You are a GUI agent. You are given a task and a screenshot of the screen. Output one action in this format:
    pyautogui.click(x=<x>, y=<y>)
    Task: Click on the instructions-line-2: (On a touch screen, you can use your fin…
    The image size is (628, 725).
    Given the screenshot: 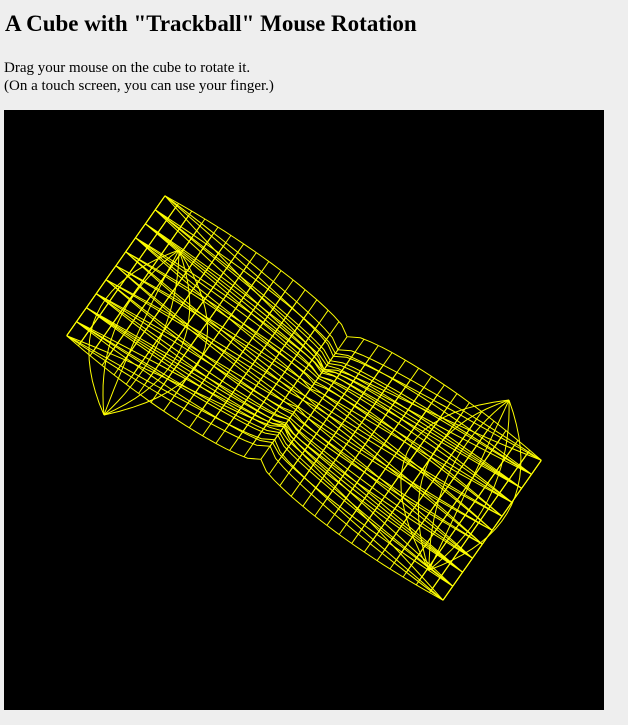 What is the action you would take?
    pyautogui.click(x=139, y=86)
    